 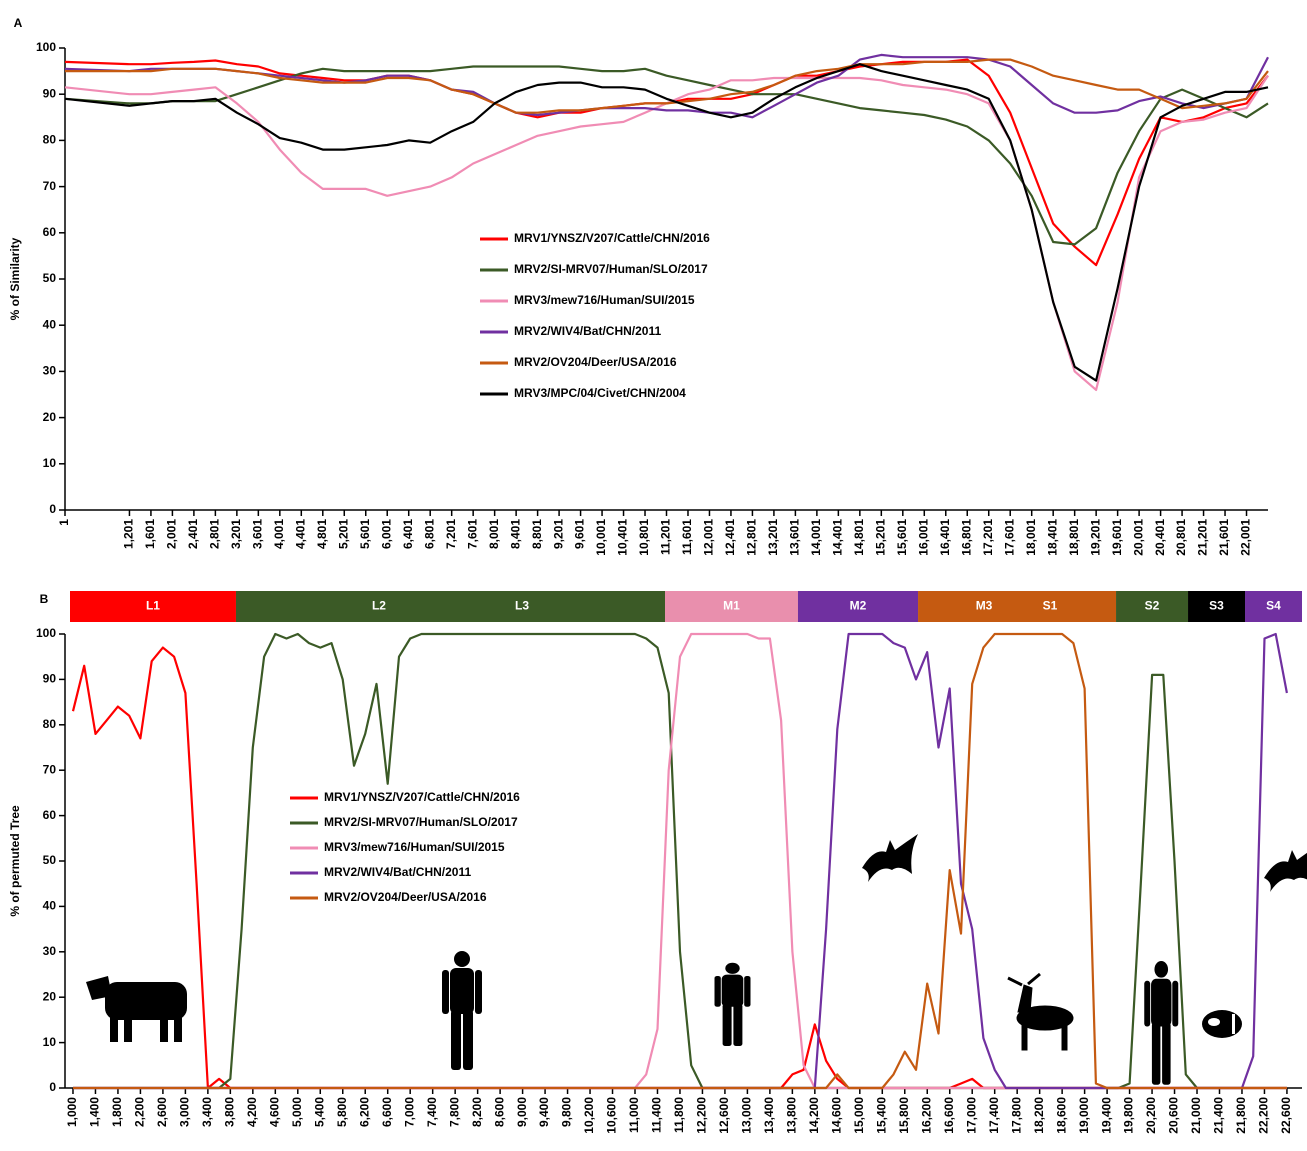 I want to click on x-tick-label: 9,601, so click(x=580, y=534).